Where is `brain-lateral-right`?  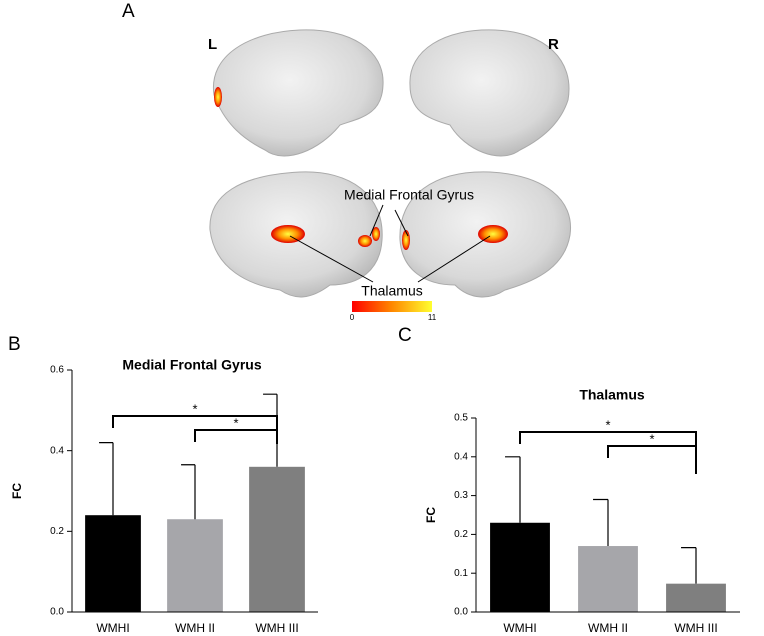 brain-lateral-right is located at coordinates (489, 93).